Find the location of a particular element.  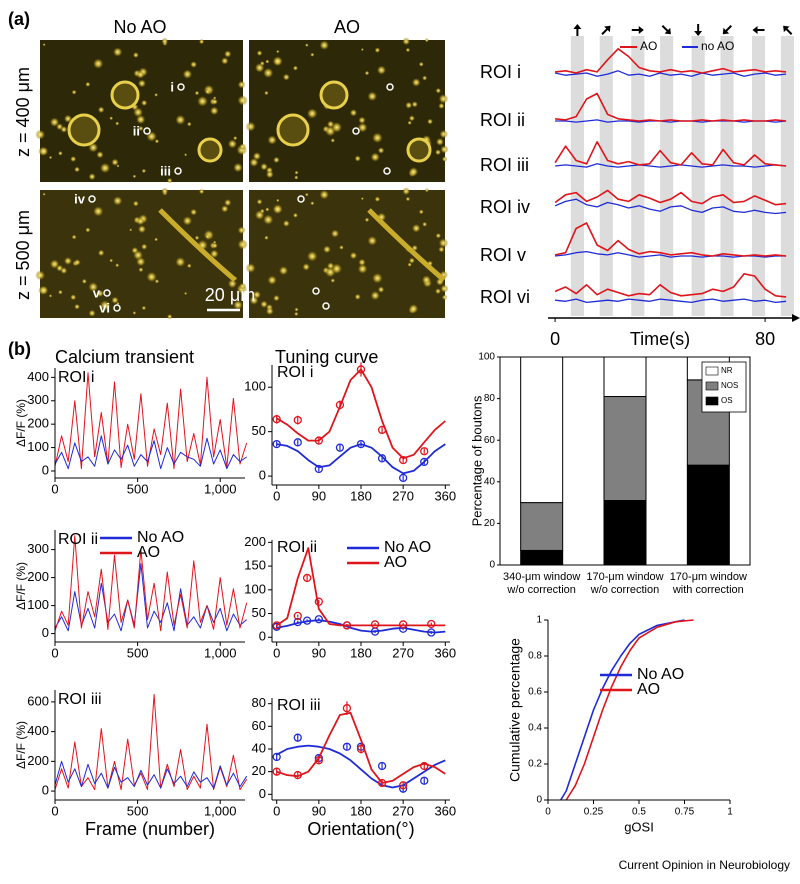

roi-name: ROI i is located at coordinates (500, 72).